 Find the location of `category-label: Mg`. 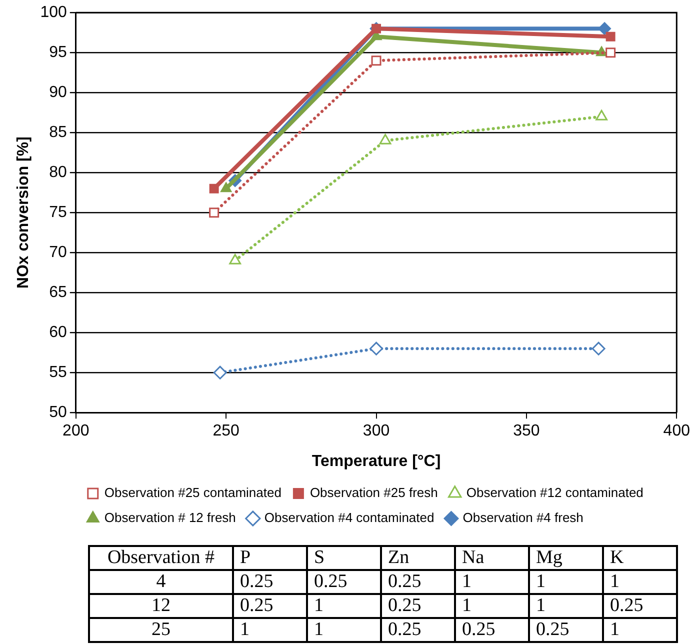

category-label: Mg is located at coordinates (566, 558).